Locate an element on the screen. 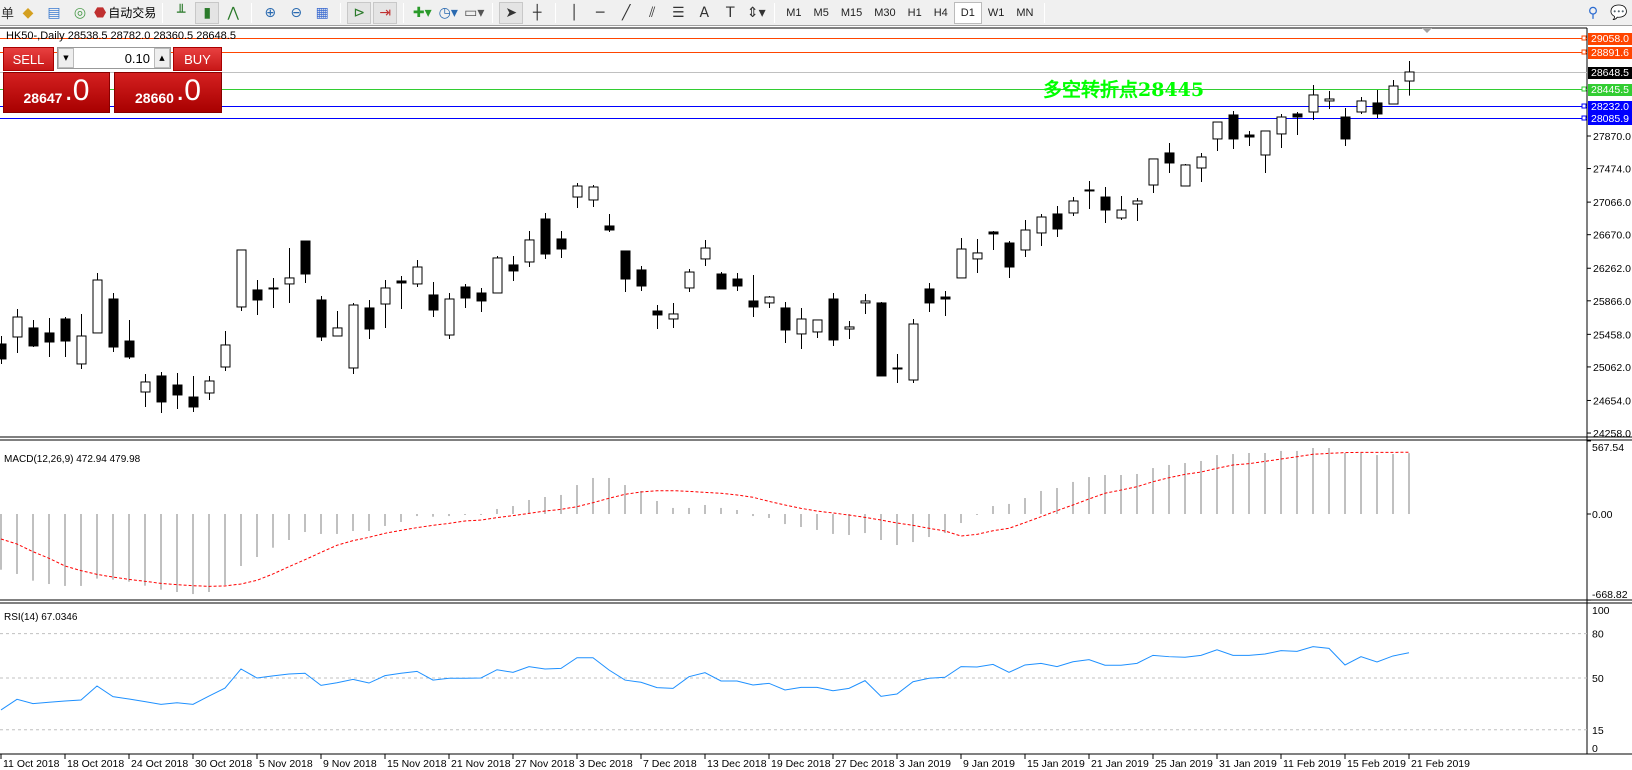 The width and height of the screenshot is (1632, 770). price-tick-label: 26670.0 is located at coordinates (1612, 236).